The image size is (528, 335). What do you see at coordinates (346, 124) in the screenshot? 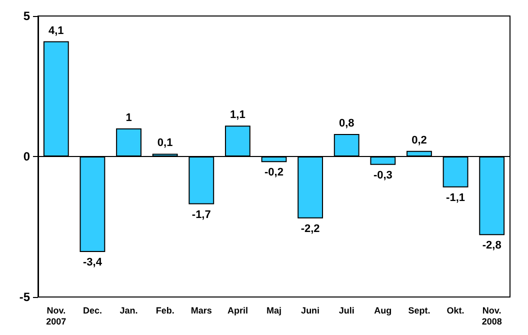
I see `data-label: 0,8` at bounding box center [346, 124].